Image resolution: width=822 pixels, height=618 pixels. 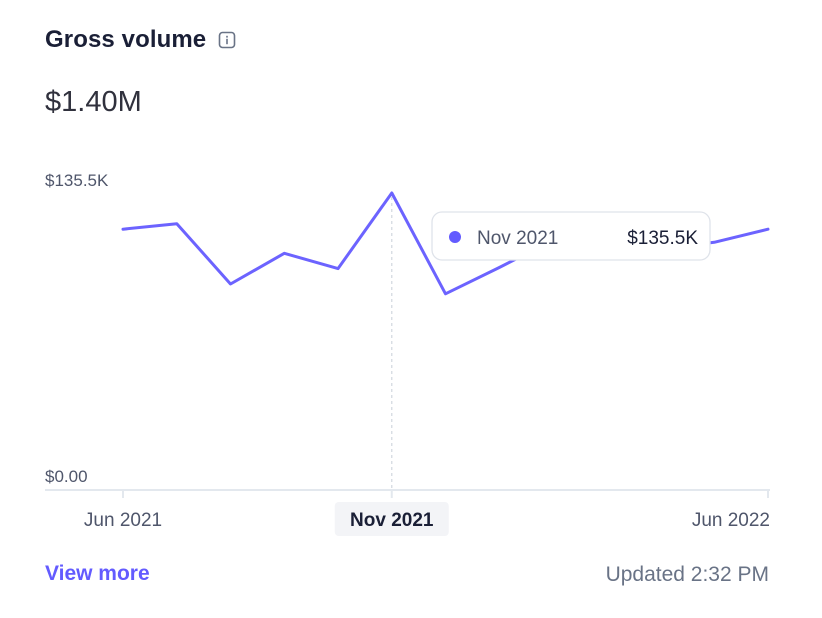 I want to click on total-amount: $1.40M, so click(x=93, y=102).